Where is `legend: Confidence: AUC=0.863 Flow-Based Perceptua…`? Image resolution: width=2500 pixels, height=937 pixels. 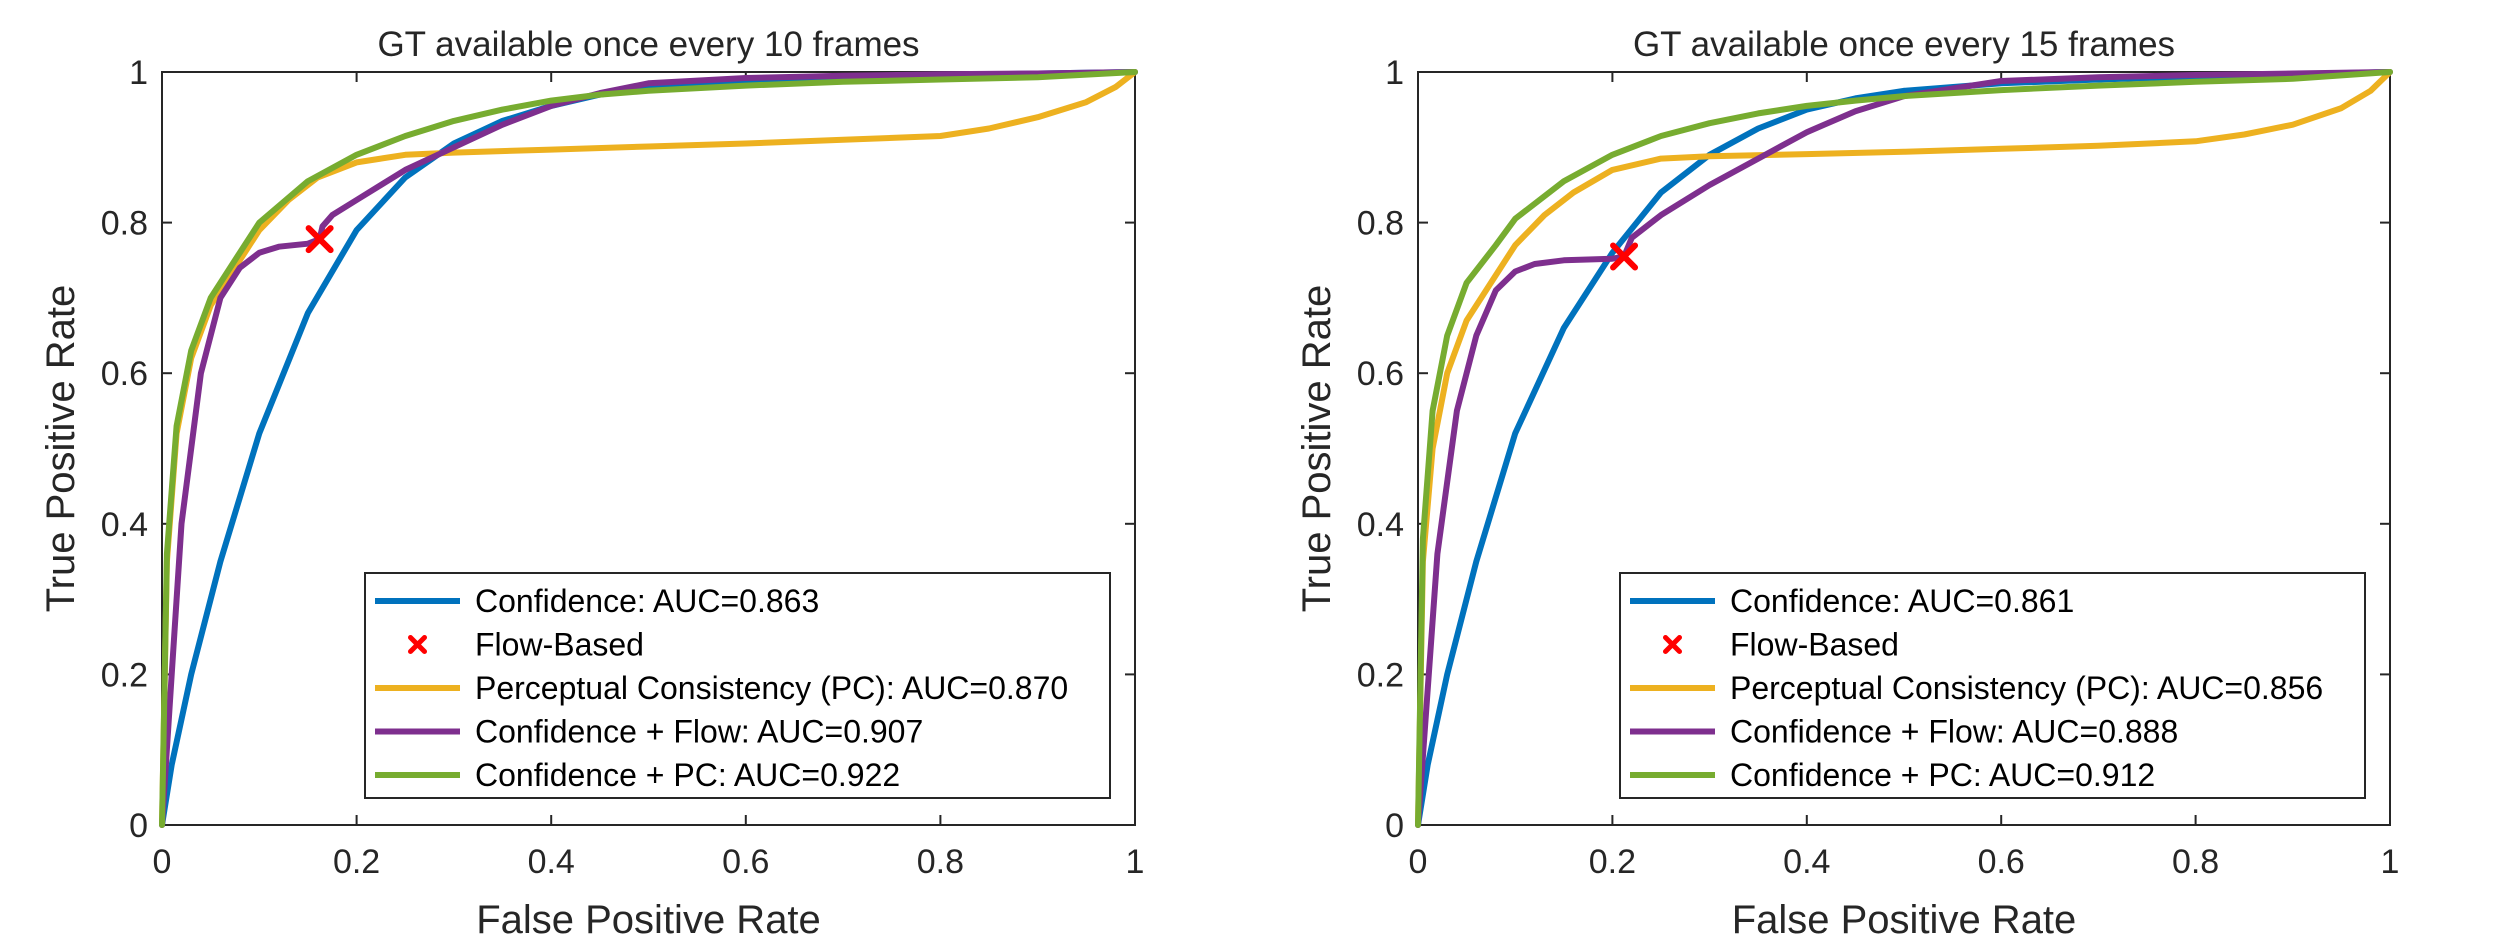
legend: Confidence: AUC=0.863 Flow-Based Perceptua… is located at coordinates (737, 685).